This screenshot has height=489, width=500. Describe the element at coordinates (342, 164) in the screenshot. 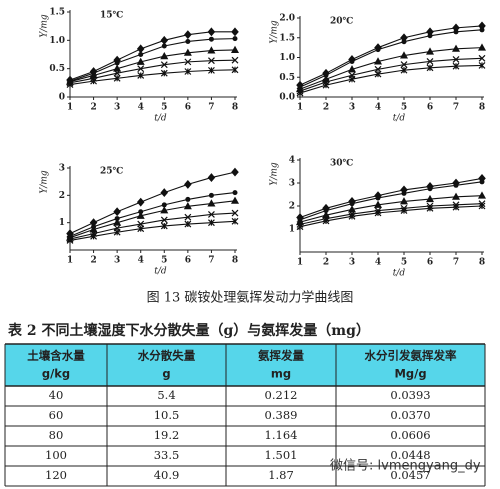

I see `chart-title: 30℃` at that location.